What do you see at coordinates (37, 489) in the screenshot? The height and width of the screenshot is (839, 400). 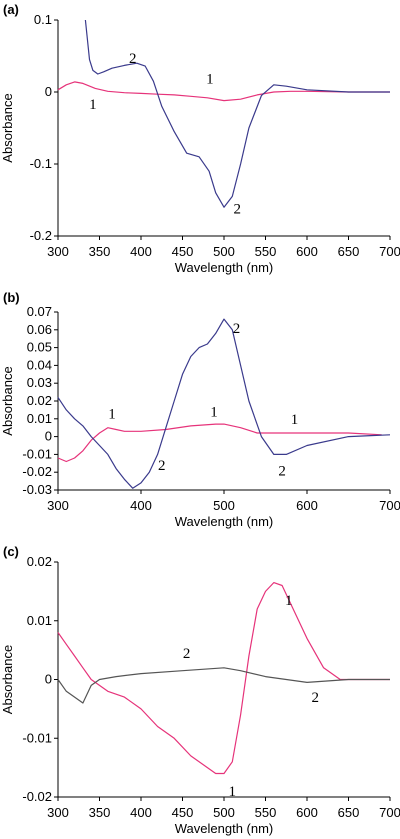 I see `y-tick-label: -0.03` at bounding box center [37, 489].